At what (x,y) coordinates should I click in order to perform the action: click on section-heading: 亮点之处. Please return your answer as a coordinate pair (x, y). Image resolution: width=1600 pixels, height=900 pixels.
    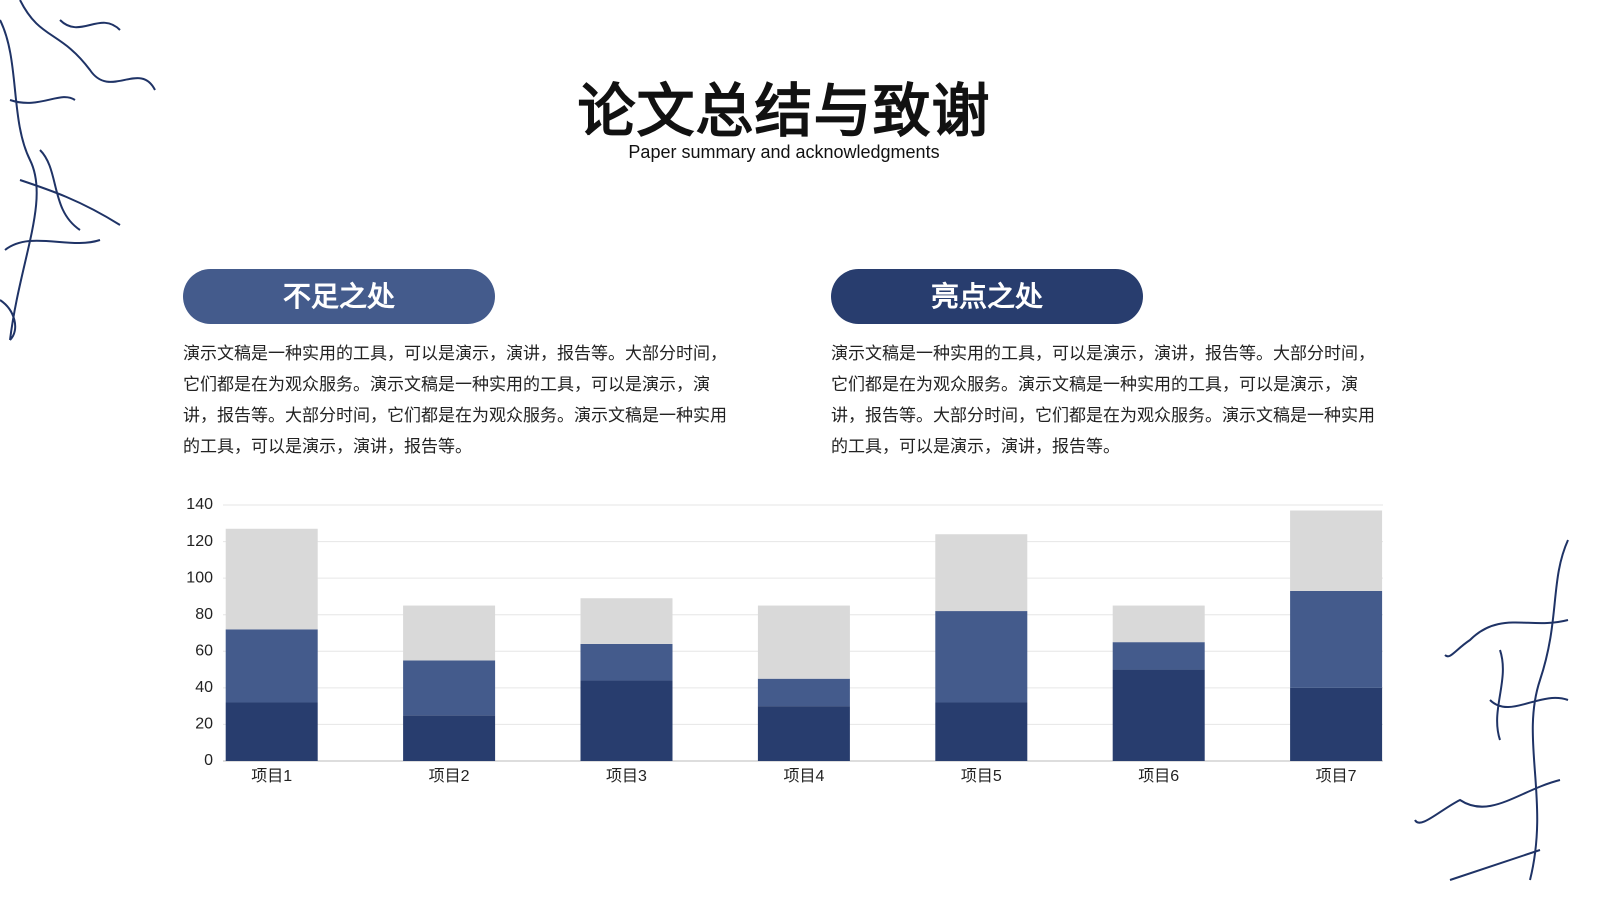
    Looking at the image, I should click on (987, 296).